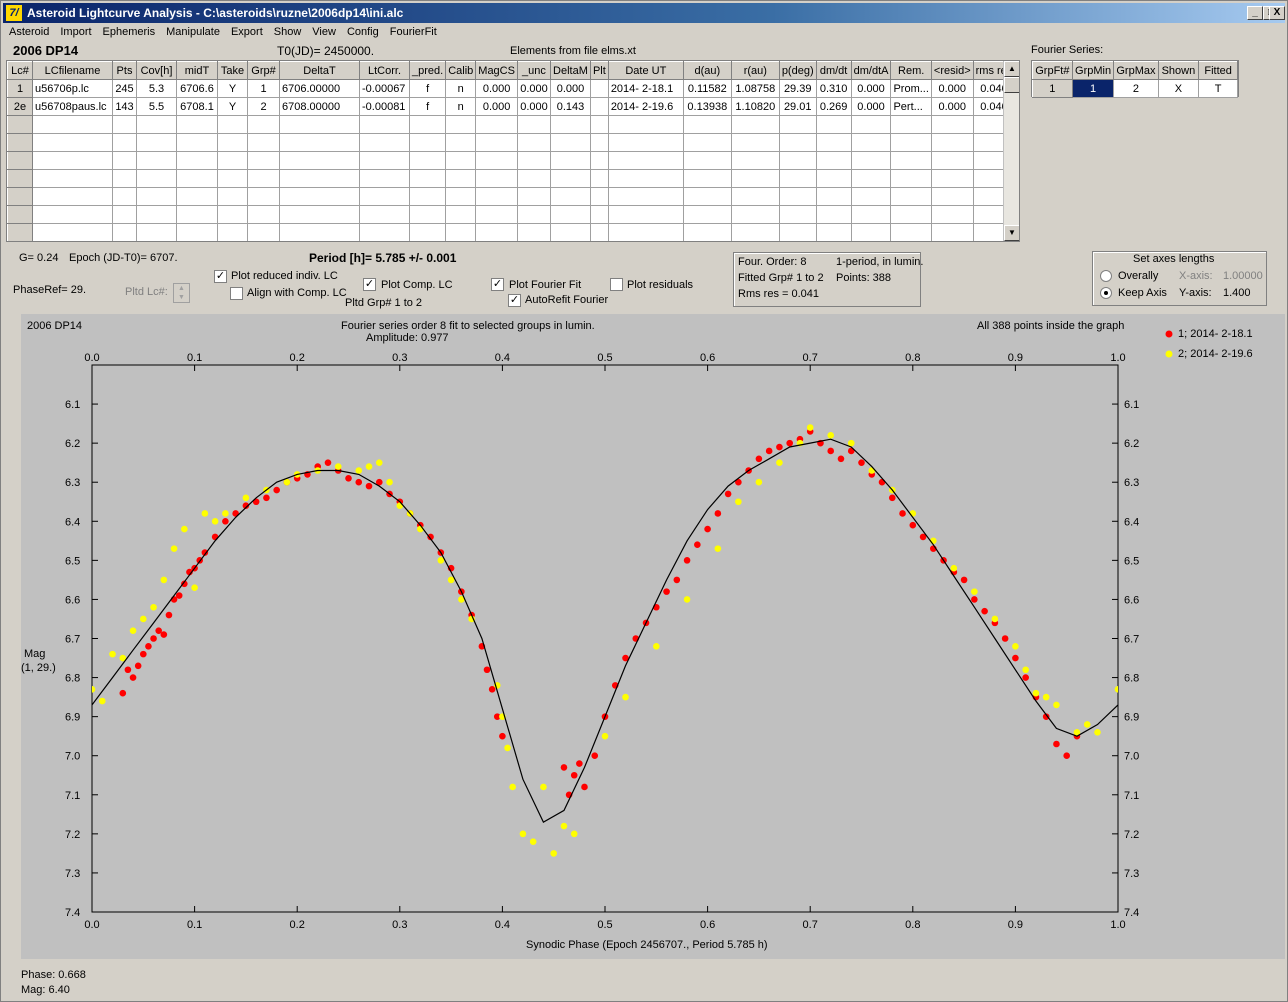  What do you see at coordinates (263, 88) in the screenshot?
I see `lc-cell: 1` at bounding box center [263, 88].